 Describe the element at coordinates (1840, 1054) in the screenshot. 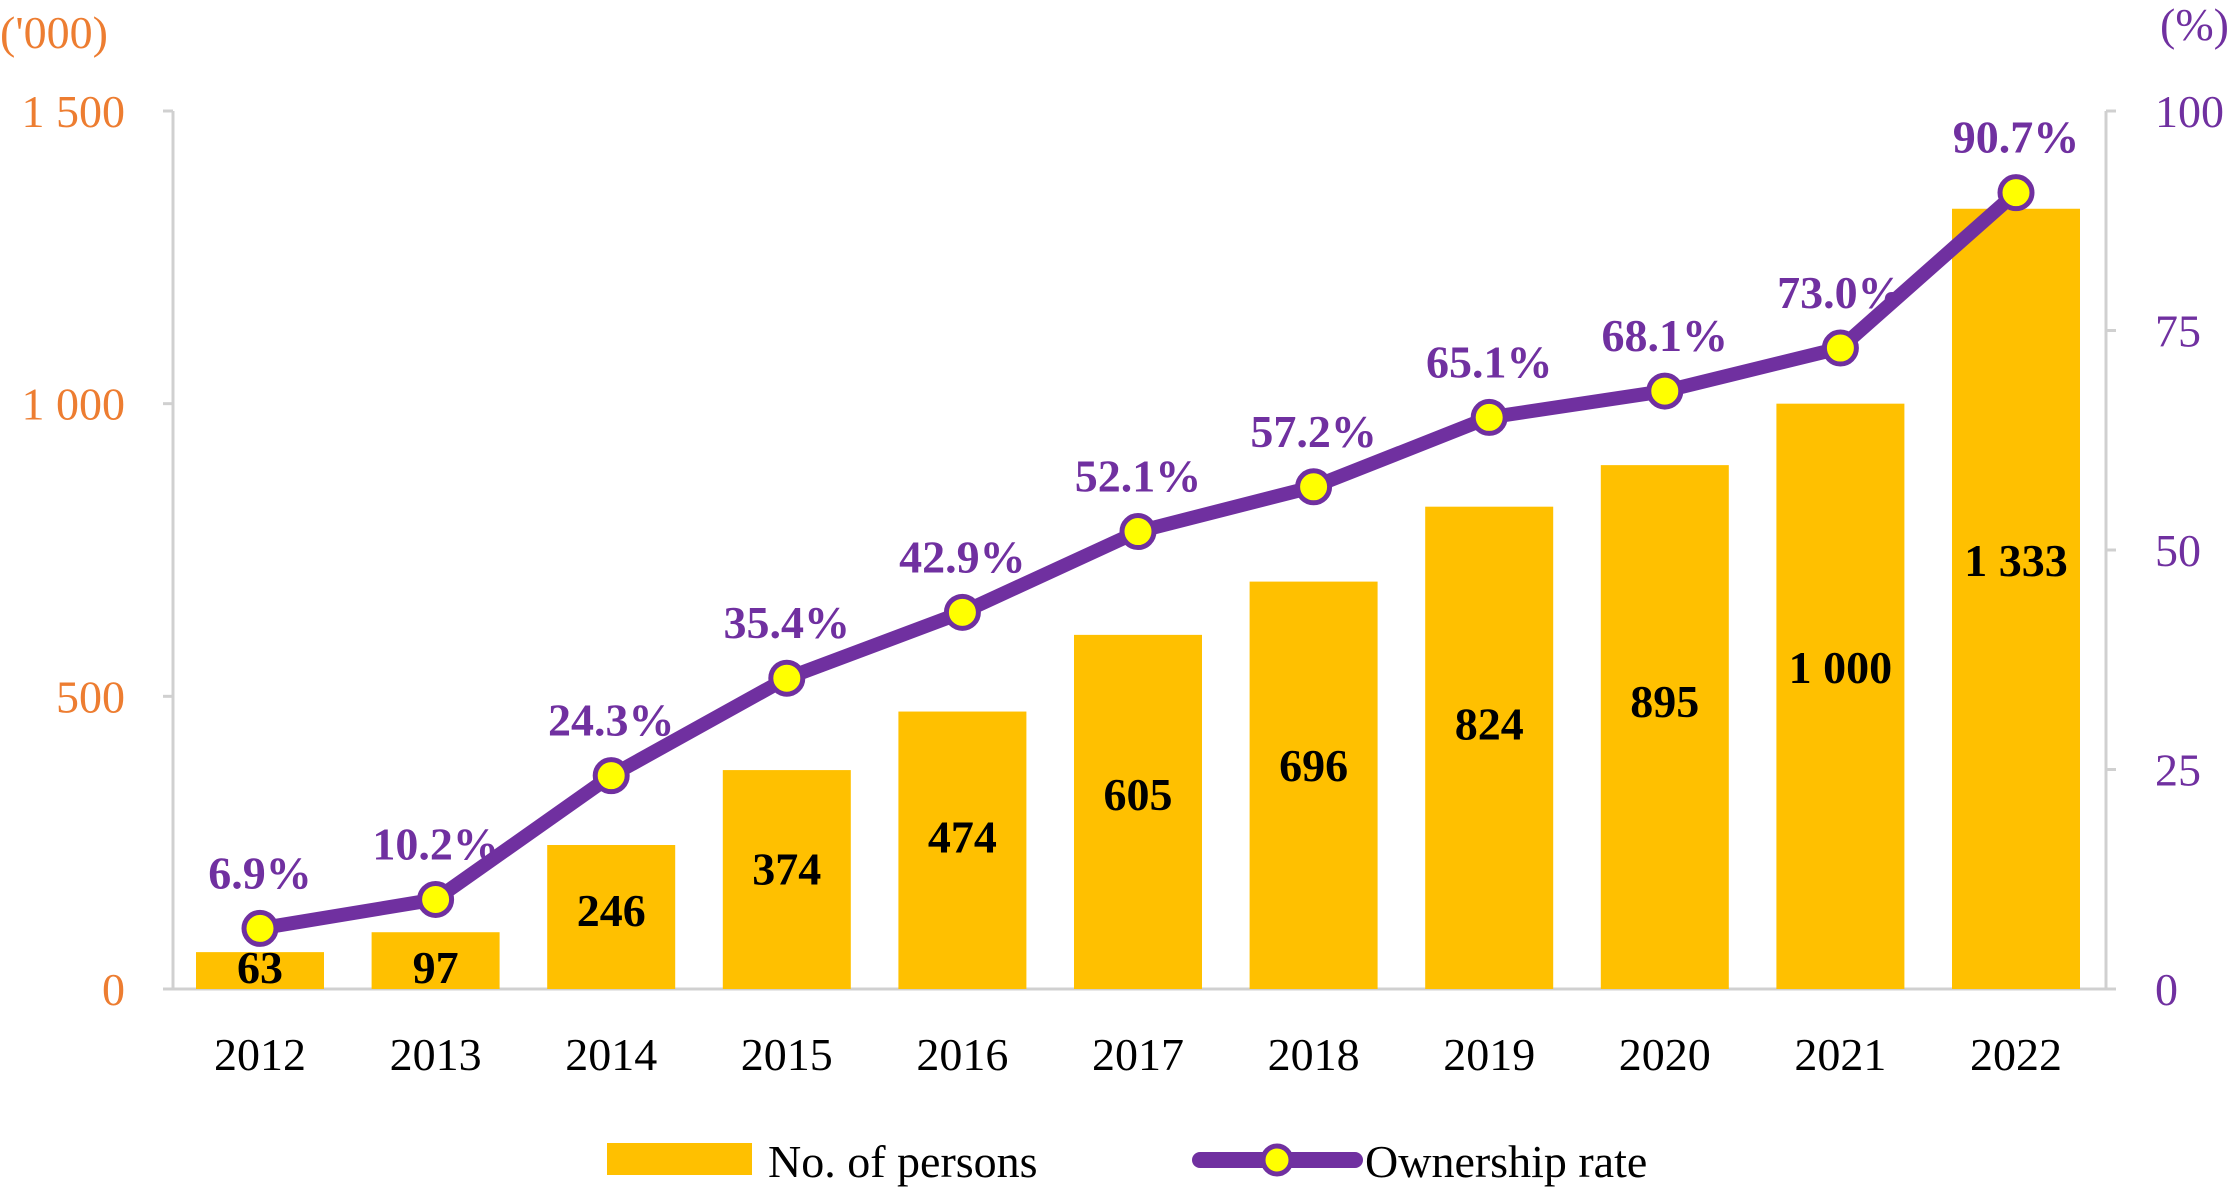

I see `x-tick-label: 2021` at that location.